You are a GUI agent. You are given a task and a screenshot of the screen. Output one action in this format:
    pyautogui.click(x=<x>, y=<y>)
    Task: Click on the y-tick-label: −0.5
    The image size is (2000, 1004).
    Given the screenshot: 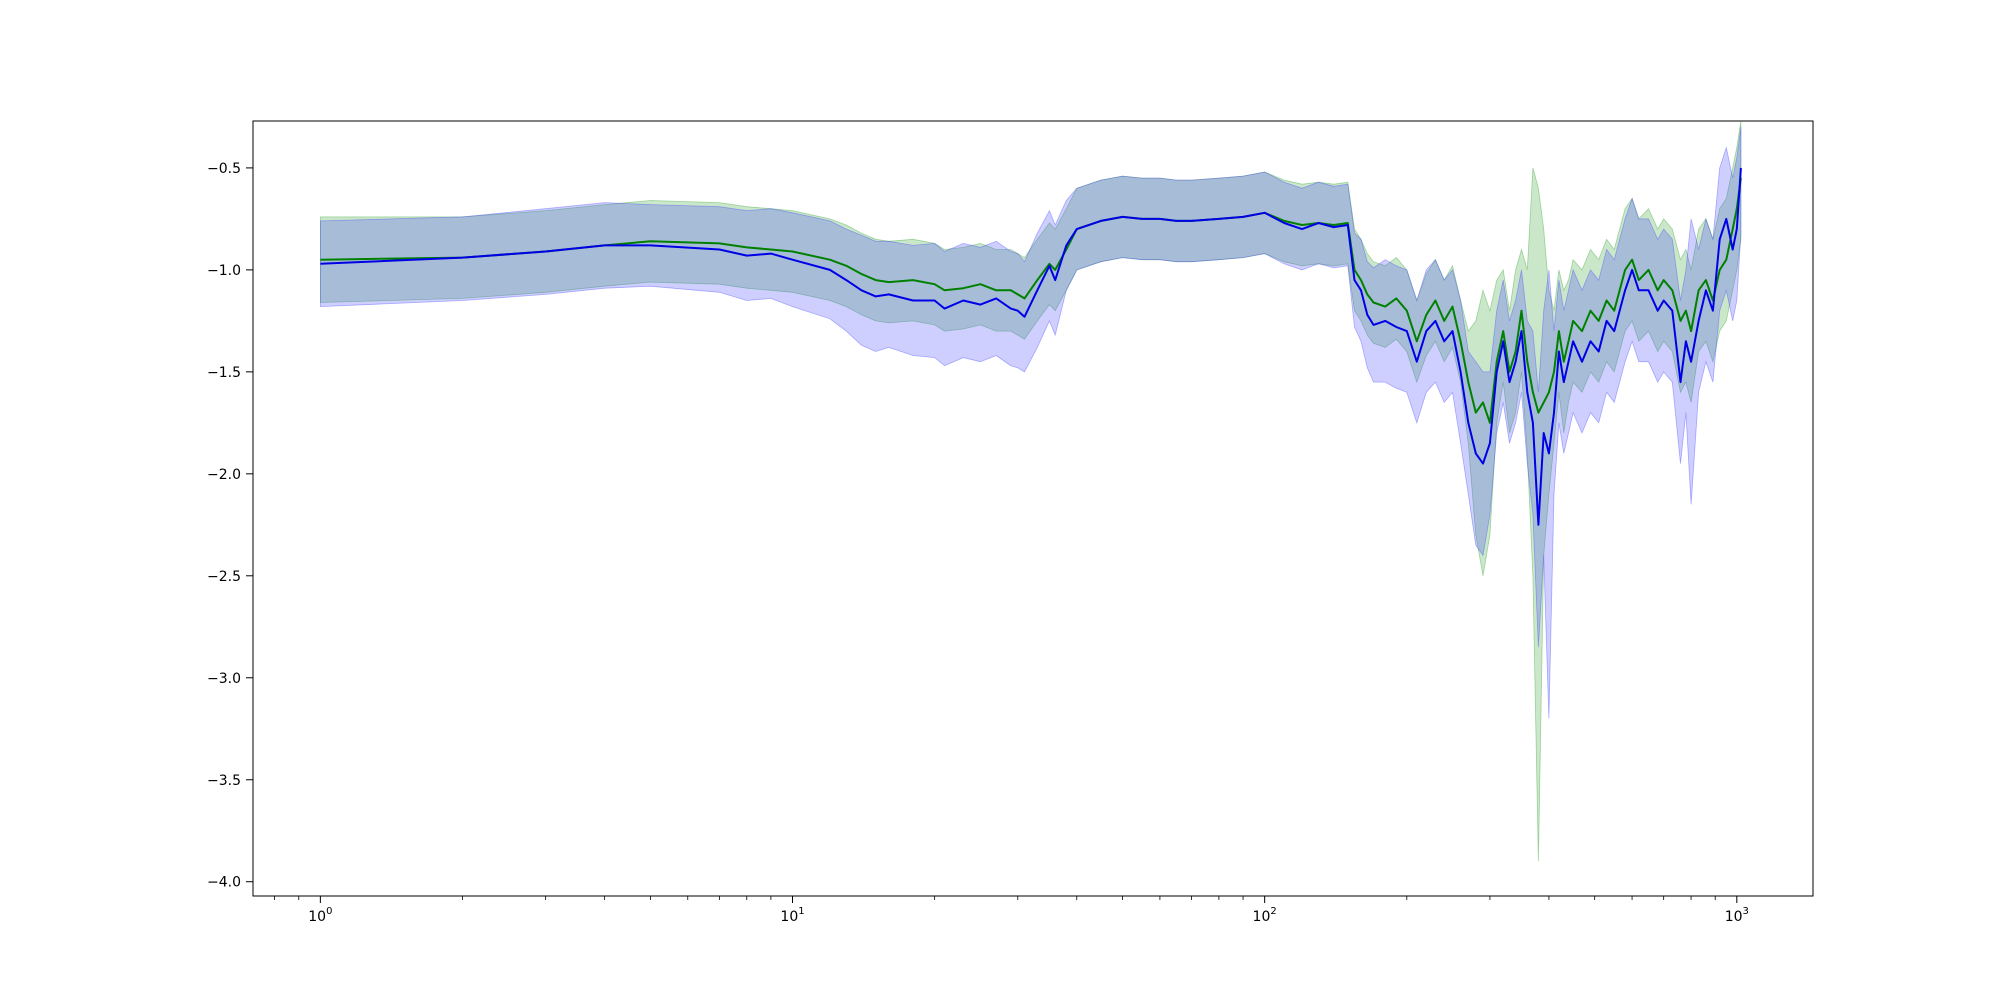 What is the action you would take?
    pyautogui.click(x=224, y=169)
    